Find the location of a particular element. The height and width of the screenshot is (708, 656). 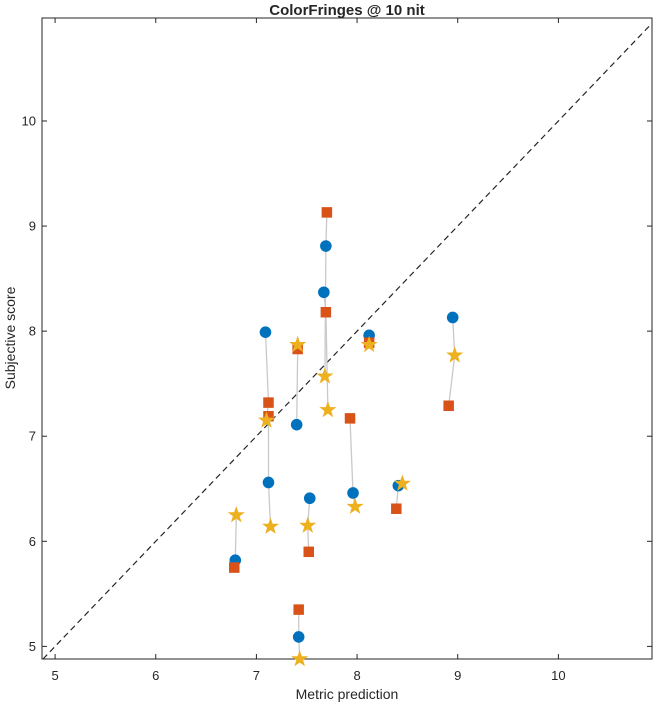

y-tick-label: 6 is located at coordinates (32, 541).